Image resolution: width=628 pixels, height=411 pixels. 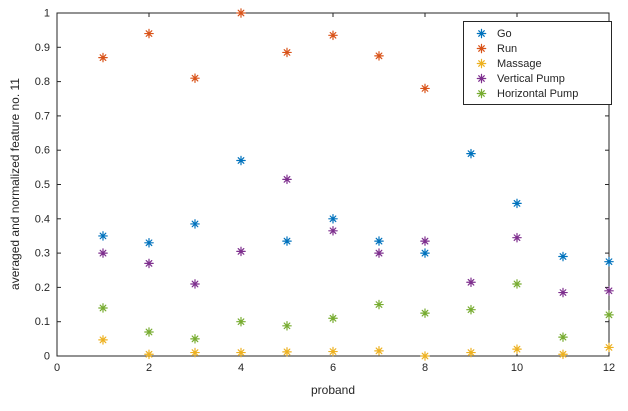 What do you see at coordinates (504, 33) in the screenshot?
I see `legend-item-label: Go` at bounding box center [504, 33].